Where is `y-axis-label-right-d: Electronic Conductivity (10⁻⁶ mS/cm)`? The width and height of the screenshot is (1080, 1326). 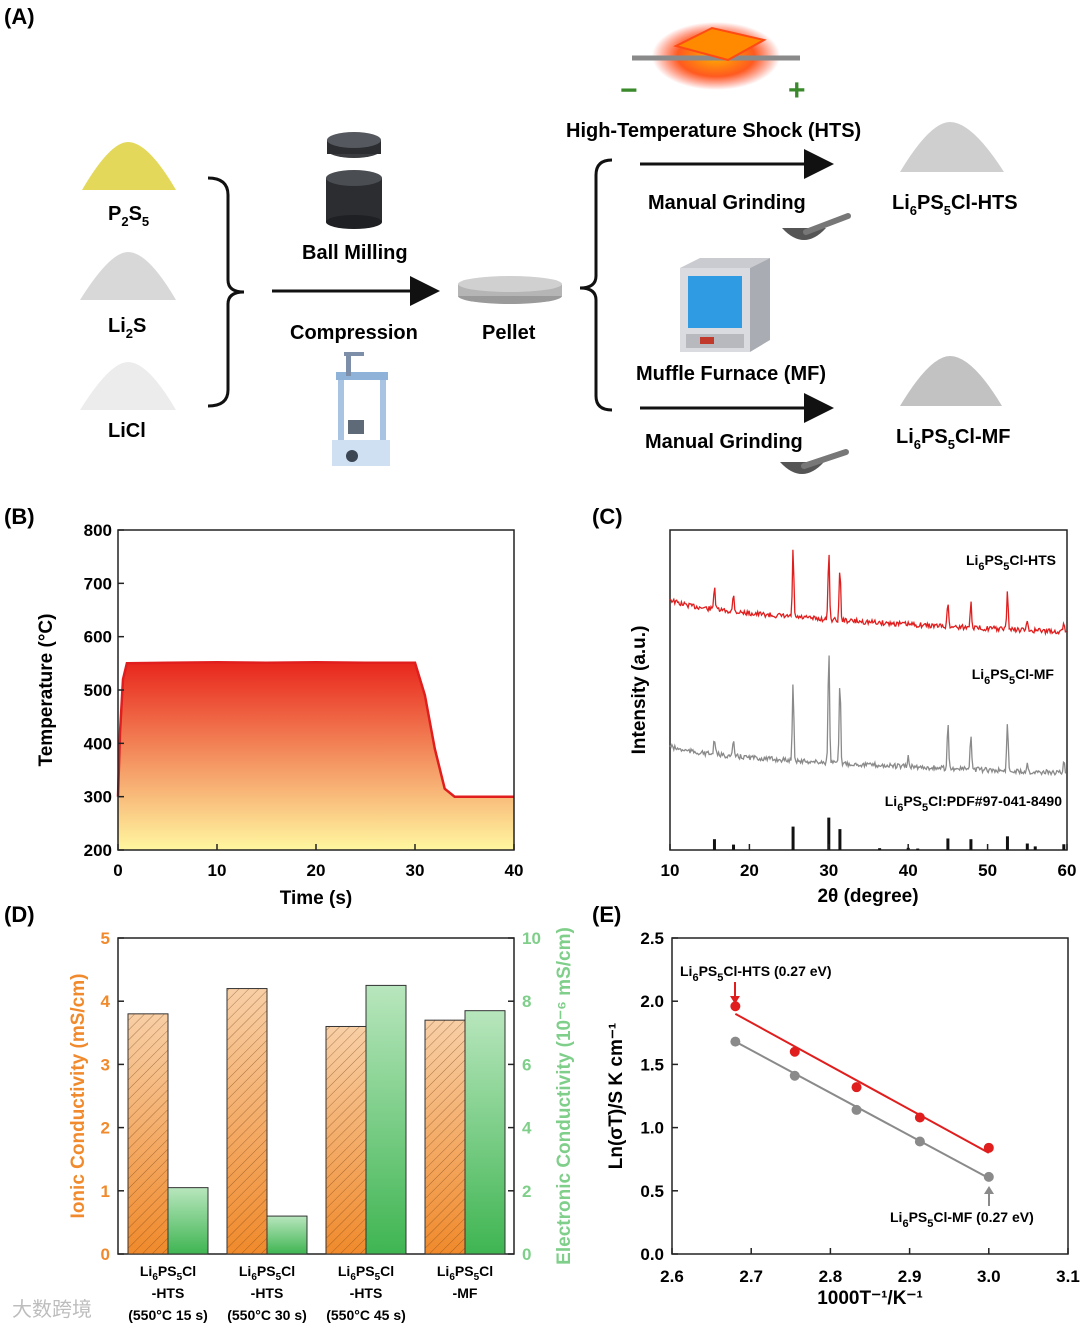 y-axis-label-right-d: Electronic Conductivity (10⁻⁶ mS/cm) is located at coordinates (564, 1096).